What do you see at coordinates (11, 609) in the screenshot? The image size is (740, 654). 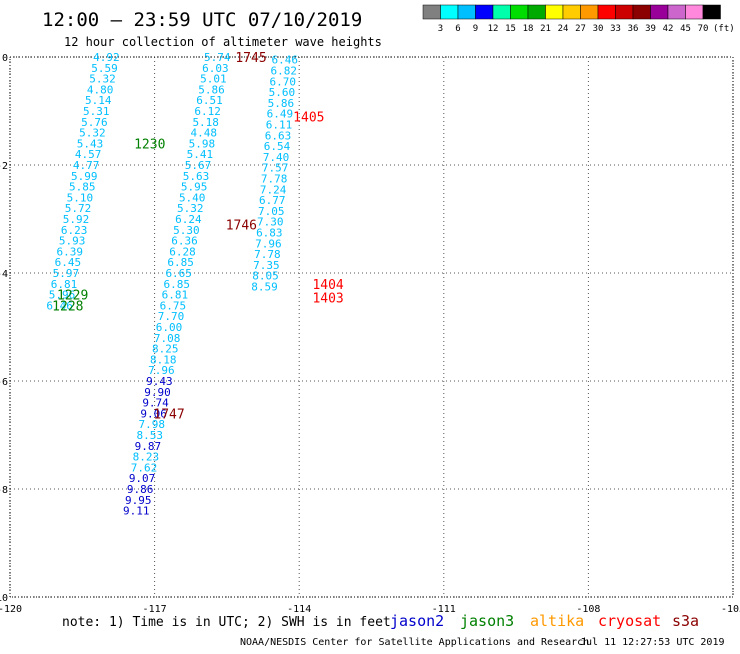 I see `x-tick-label: -120` at bounding box center [11, 609].